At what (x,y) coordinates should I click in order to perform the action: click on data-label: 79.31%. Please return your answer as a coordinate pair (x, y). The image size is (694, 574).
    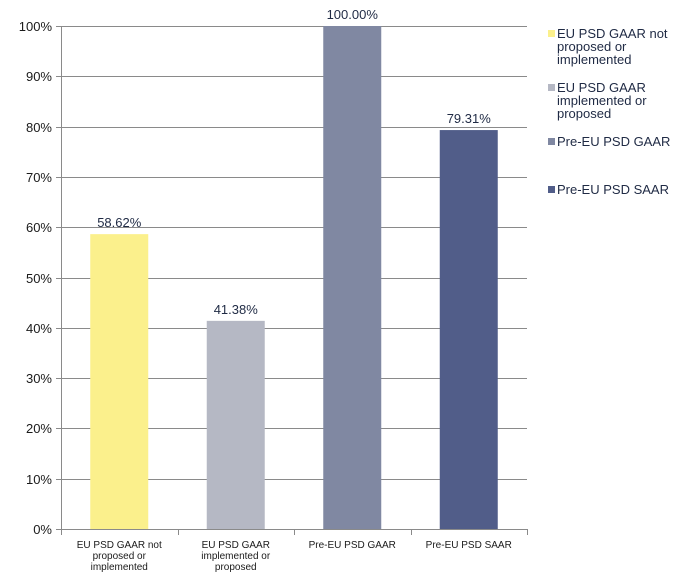
    Looking at the image, I should click on (469, 118).